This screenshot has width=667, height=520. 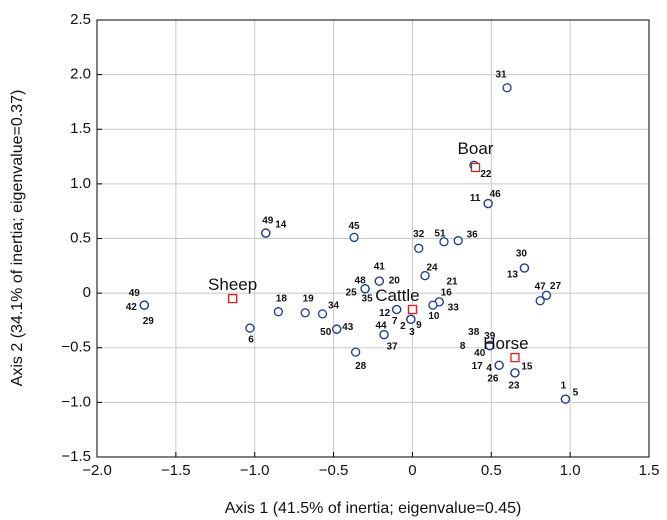 I want to click on point-label: 8, so click(x=463, y=346).